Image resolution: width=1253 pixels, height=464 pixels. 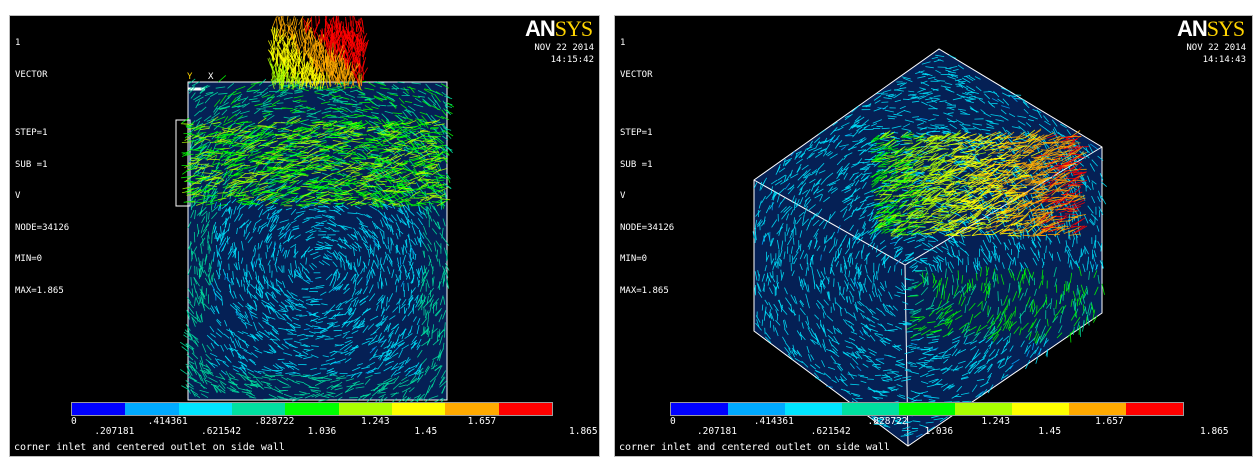 I want to click on triad-x-axis: X, so click(x=211, y=77).